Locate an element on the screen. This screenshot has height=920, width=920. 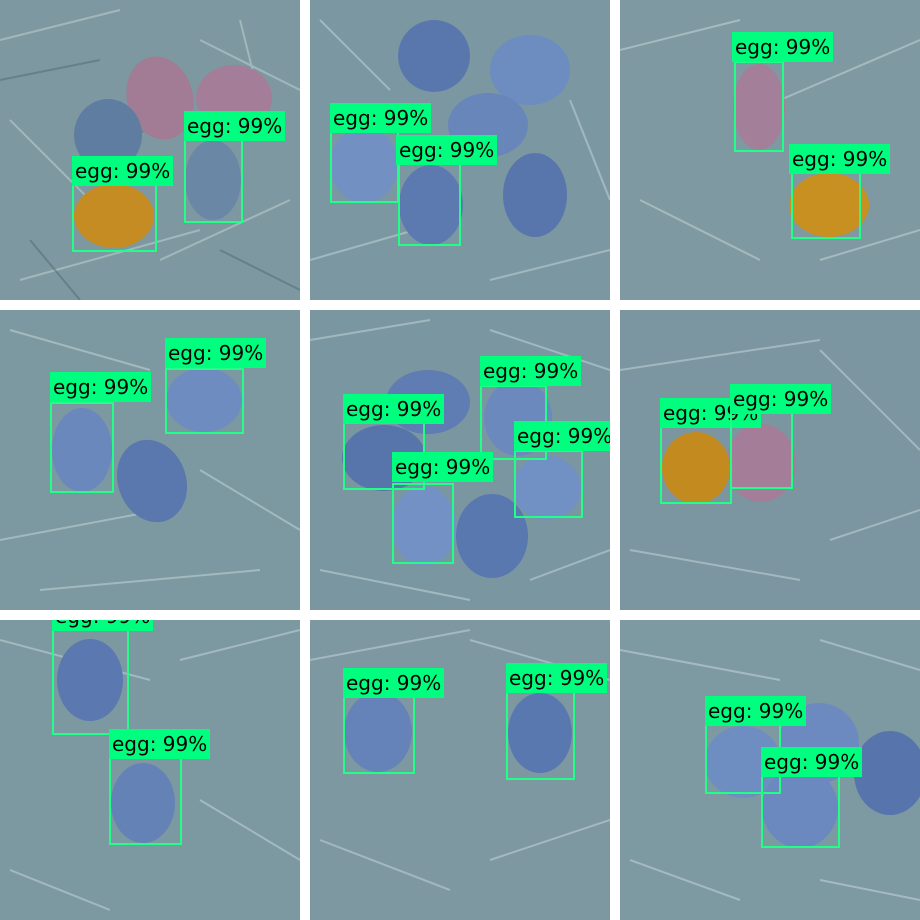
tile-9: egg: 99% egg: 99% is located at coordinates (770, 770).